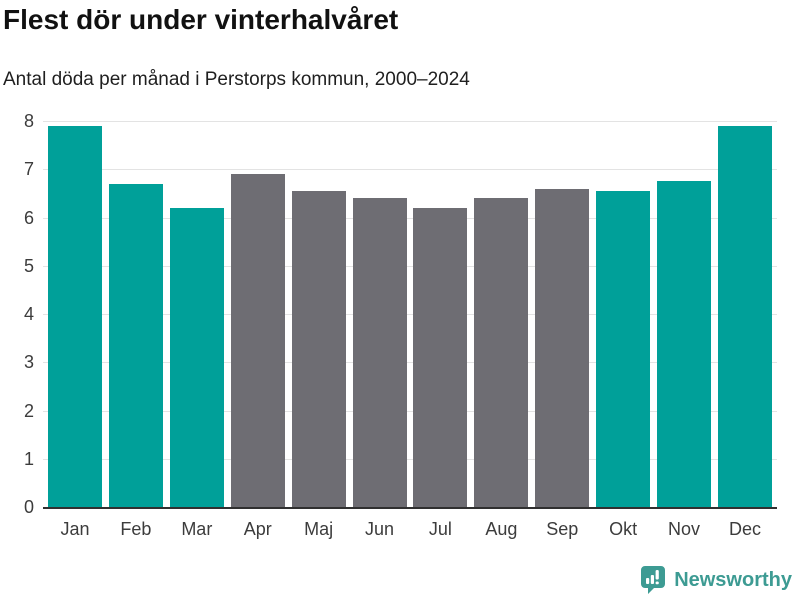 This screenshot has height=600, width=800. What do you see at coordinates (623, 348) in the screenshot?
I see `bar-okt` at bounding box center [623, 348].